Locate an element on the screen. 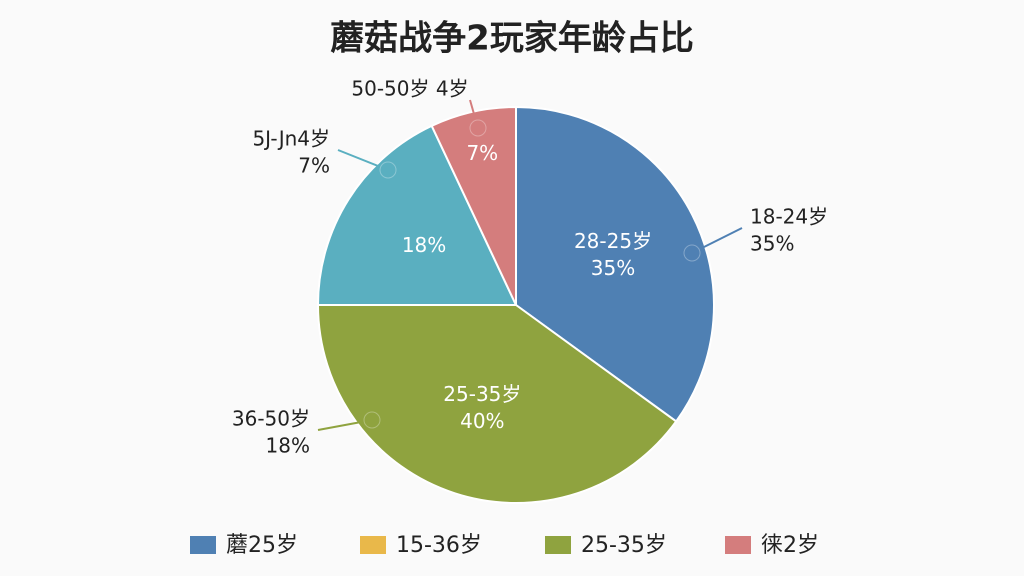 This screenshot has height=576, width=1024. legend-label: 25-35岁 is located at coordinates (624, 545).